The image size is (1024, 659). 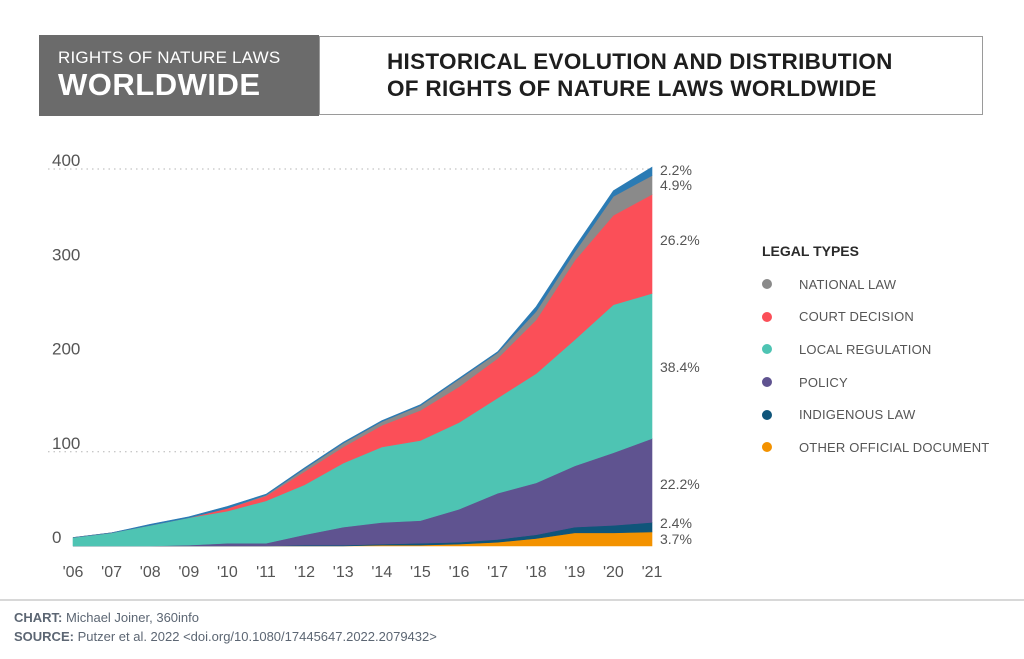 What do you see at coordinates (111, 572) in the screenshot?
I see `x-tick-label: '07` at bounding box center [111, 572].